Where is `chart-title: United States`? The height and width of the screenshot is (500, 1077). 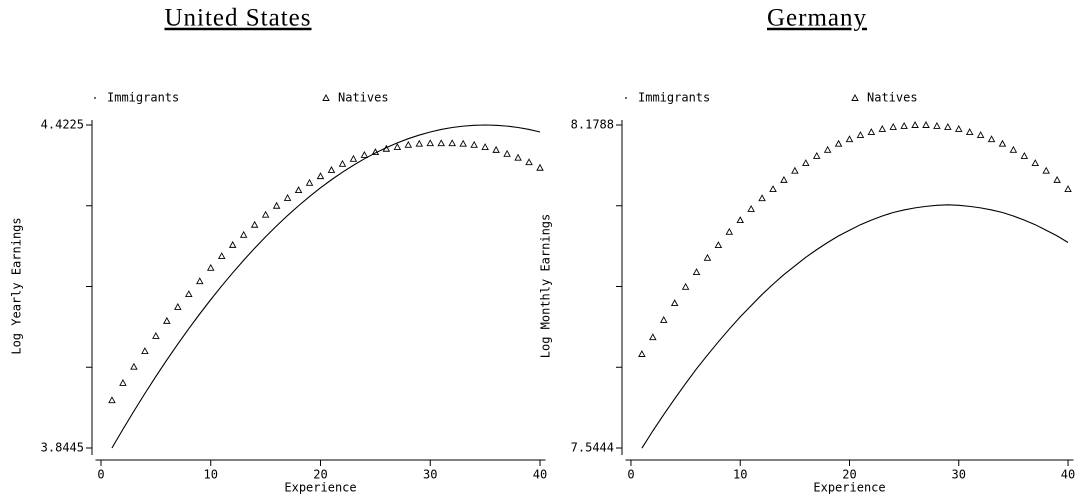
chart-title: United States is located at coordinates (237, 18).